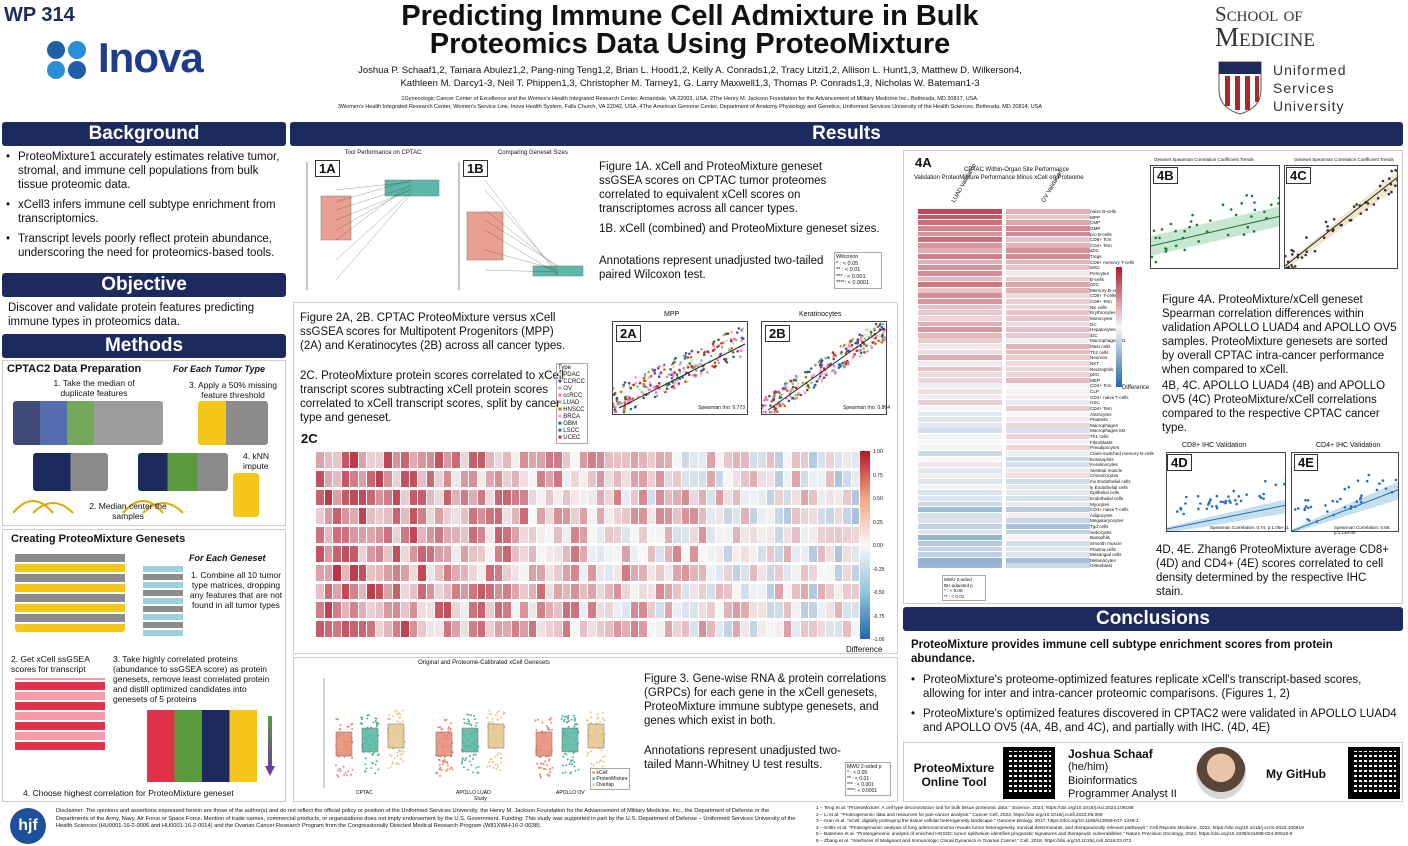  What do you see at coordinates (151, 57) in the screenshot?
I see `inova-wordmark: Inova` at bounding box center [151, 57].